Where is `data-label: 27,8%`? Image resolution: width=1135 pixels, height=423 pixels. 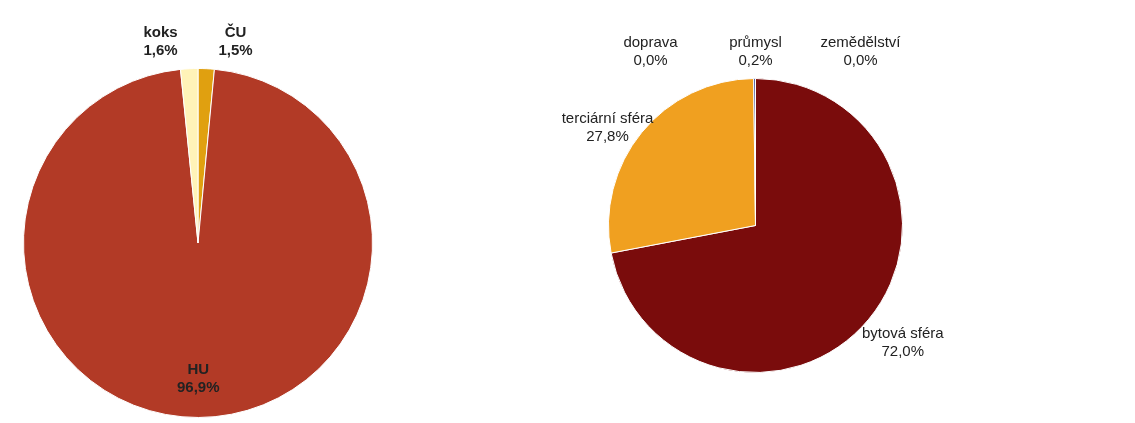
data-label: 27,8% is located at coordinates (607, 136).